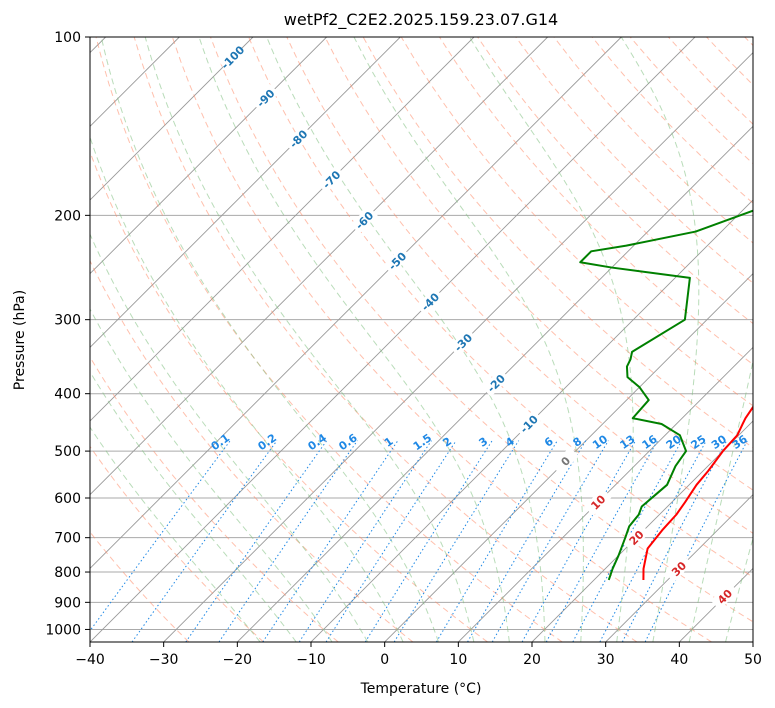 The image size is (775, 708). I want to click on x-tick-label: −10, so click(311, 660).